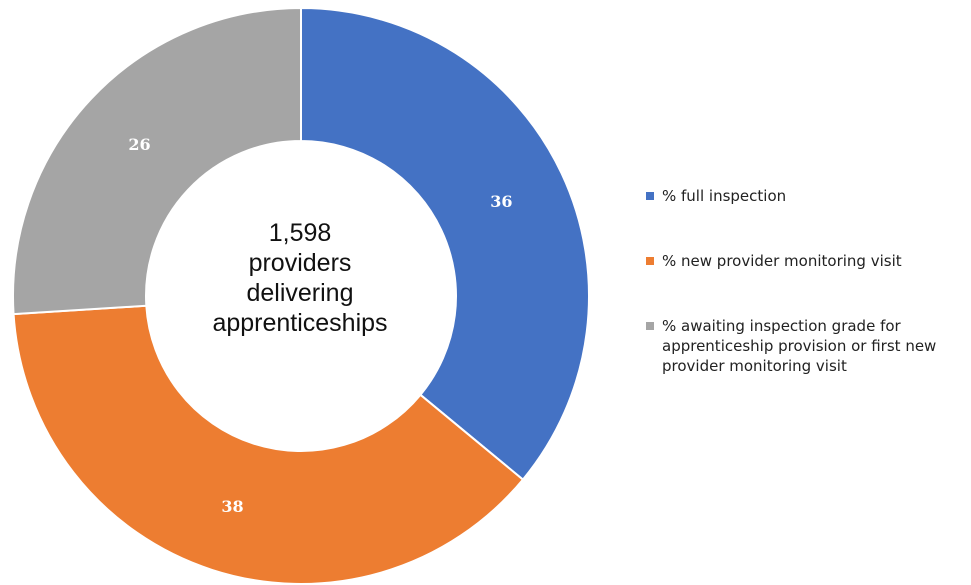 Image resolution: width=971 pixels, height=585 pixels. What do you see at coordinates (782, 261) in the screenshot?
I see `legend-label: % new provider monitoring visit` at bounding box center [782, 261].